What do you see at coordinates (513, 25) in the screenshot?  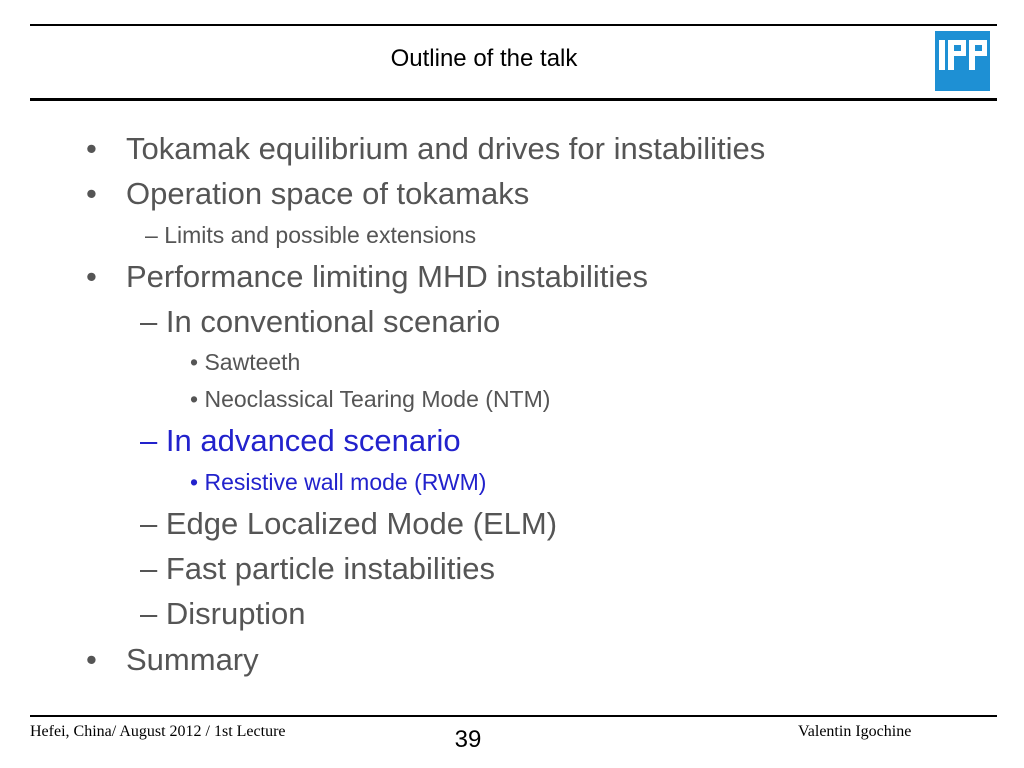 I see `top-rule` at bounding box center [513, 25].